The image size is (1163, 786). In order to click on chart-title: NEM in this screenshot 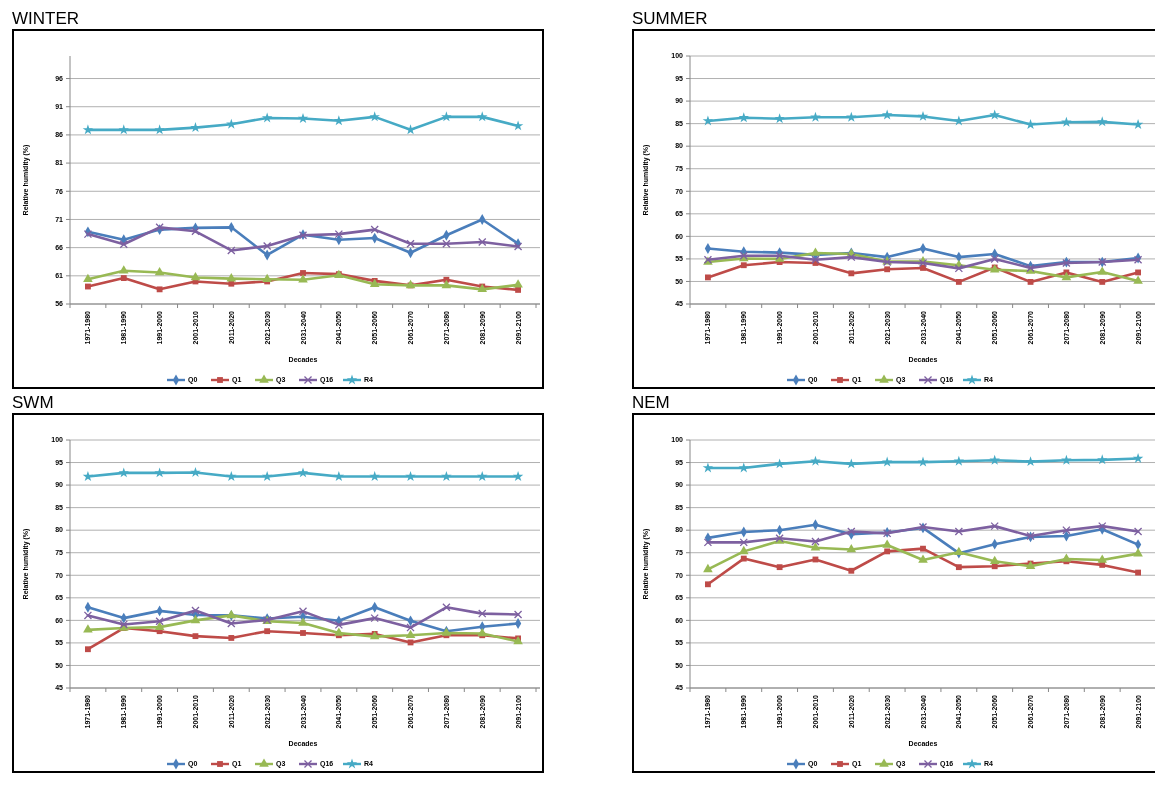, I will do `click(651, 402)`.